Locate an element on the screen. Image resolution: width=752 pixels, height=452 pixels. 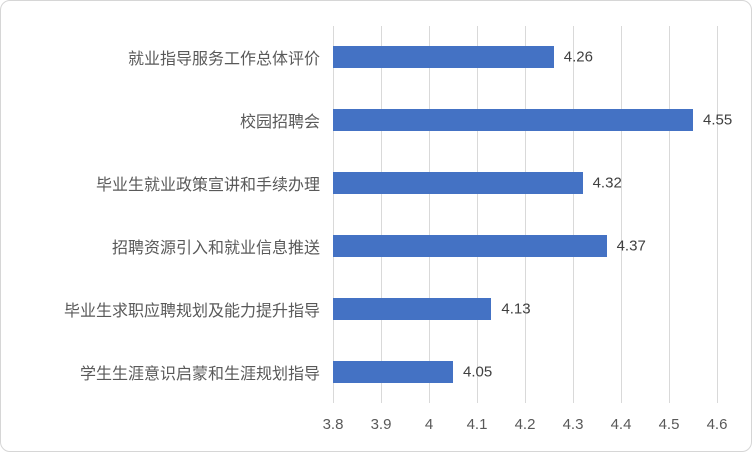
x-tick-label: 4.4 is located at coordinates (621, 424).